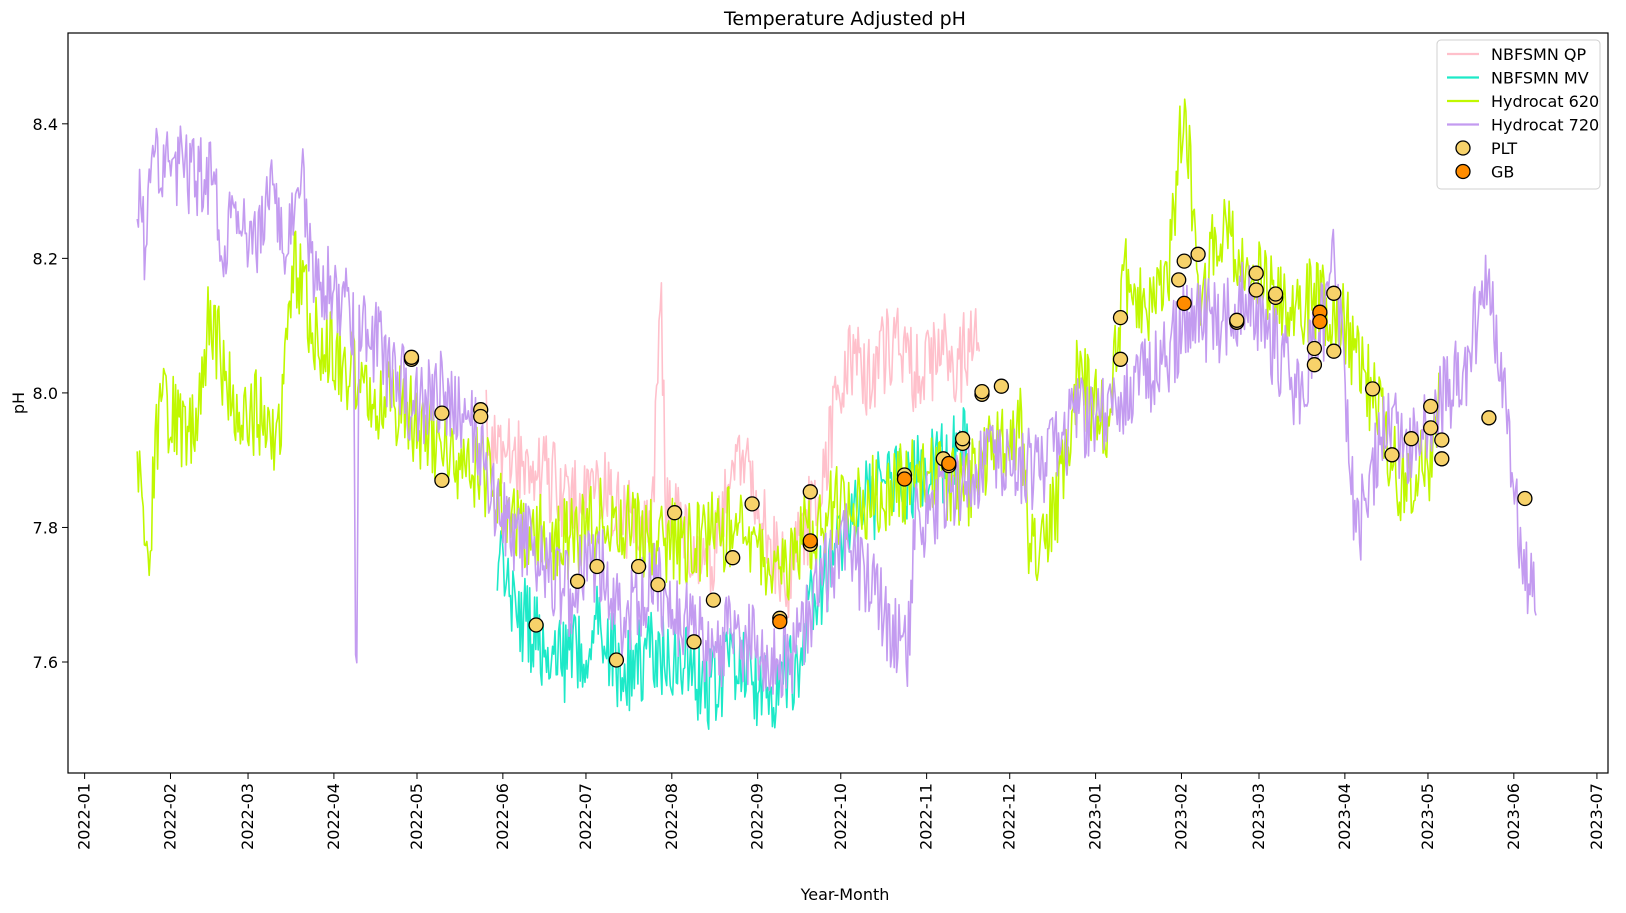  What do you see at coordinates (845, 894) in the screenshot?
I see `x-axis-label: Year-Month` at bounding box center [845, 894].